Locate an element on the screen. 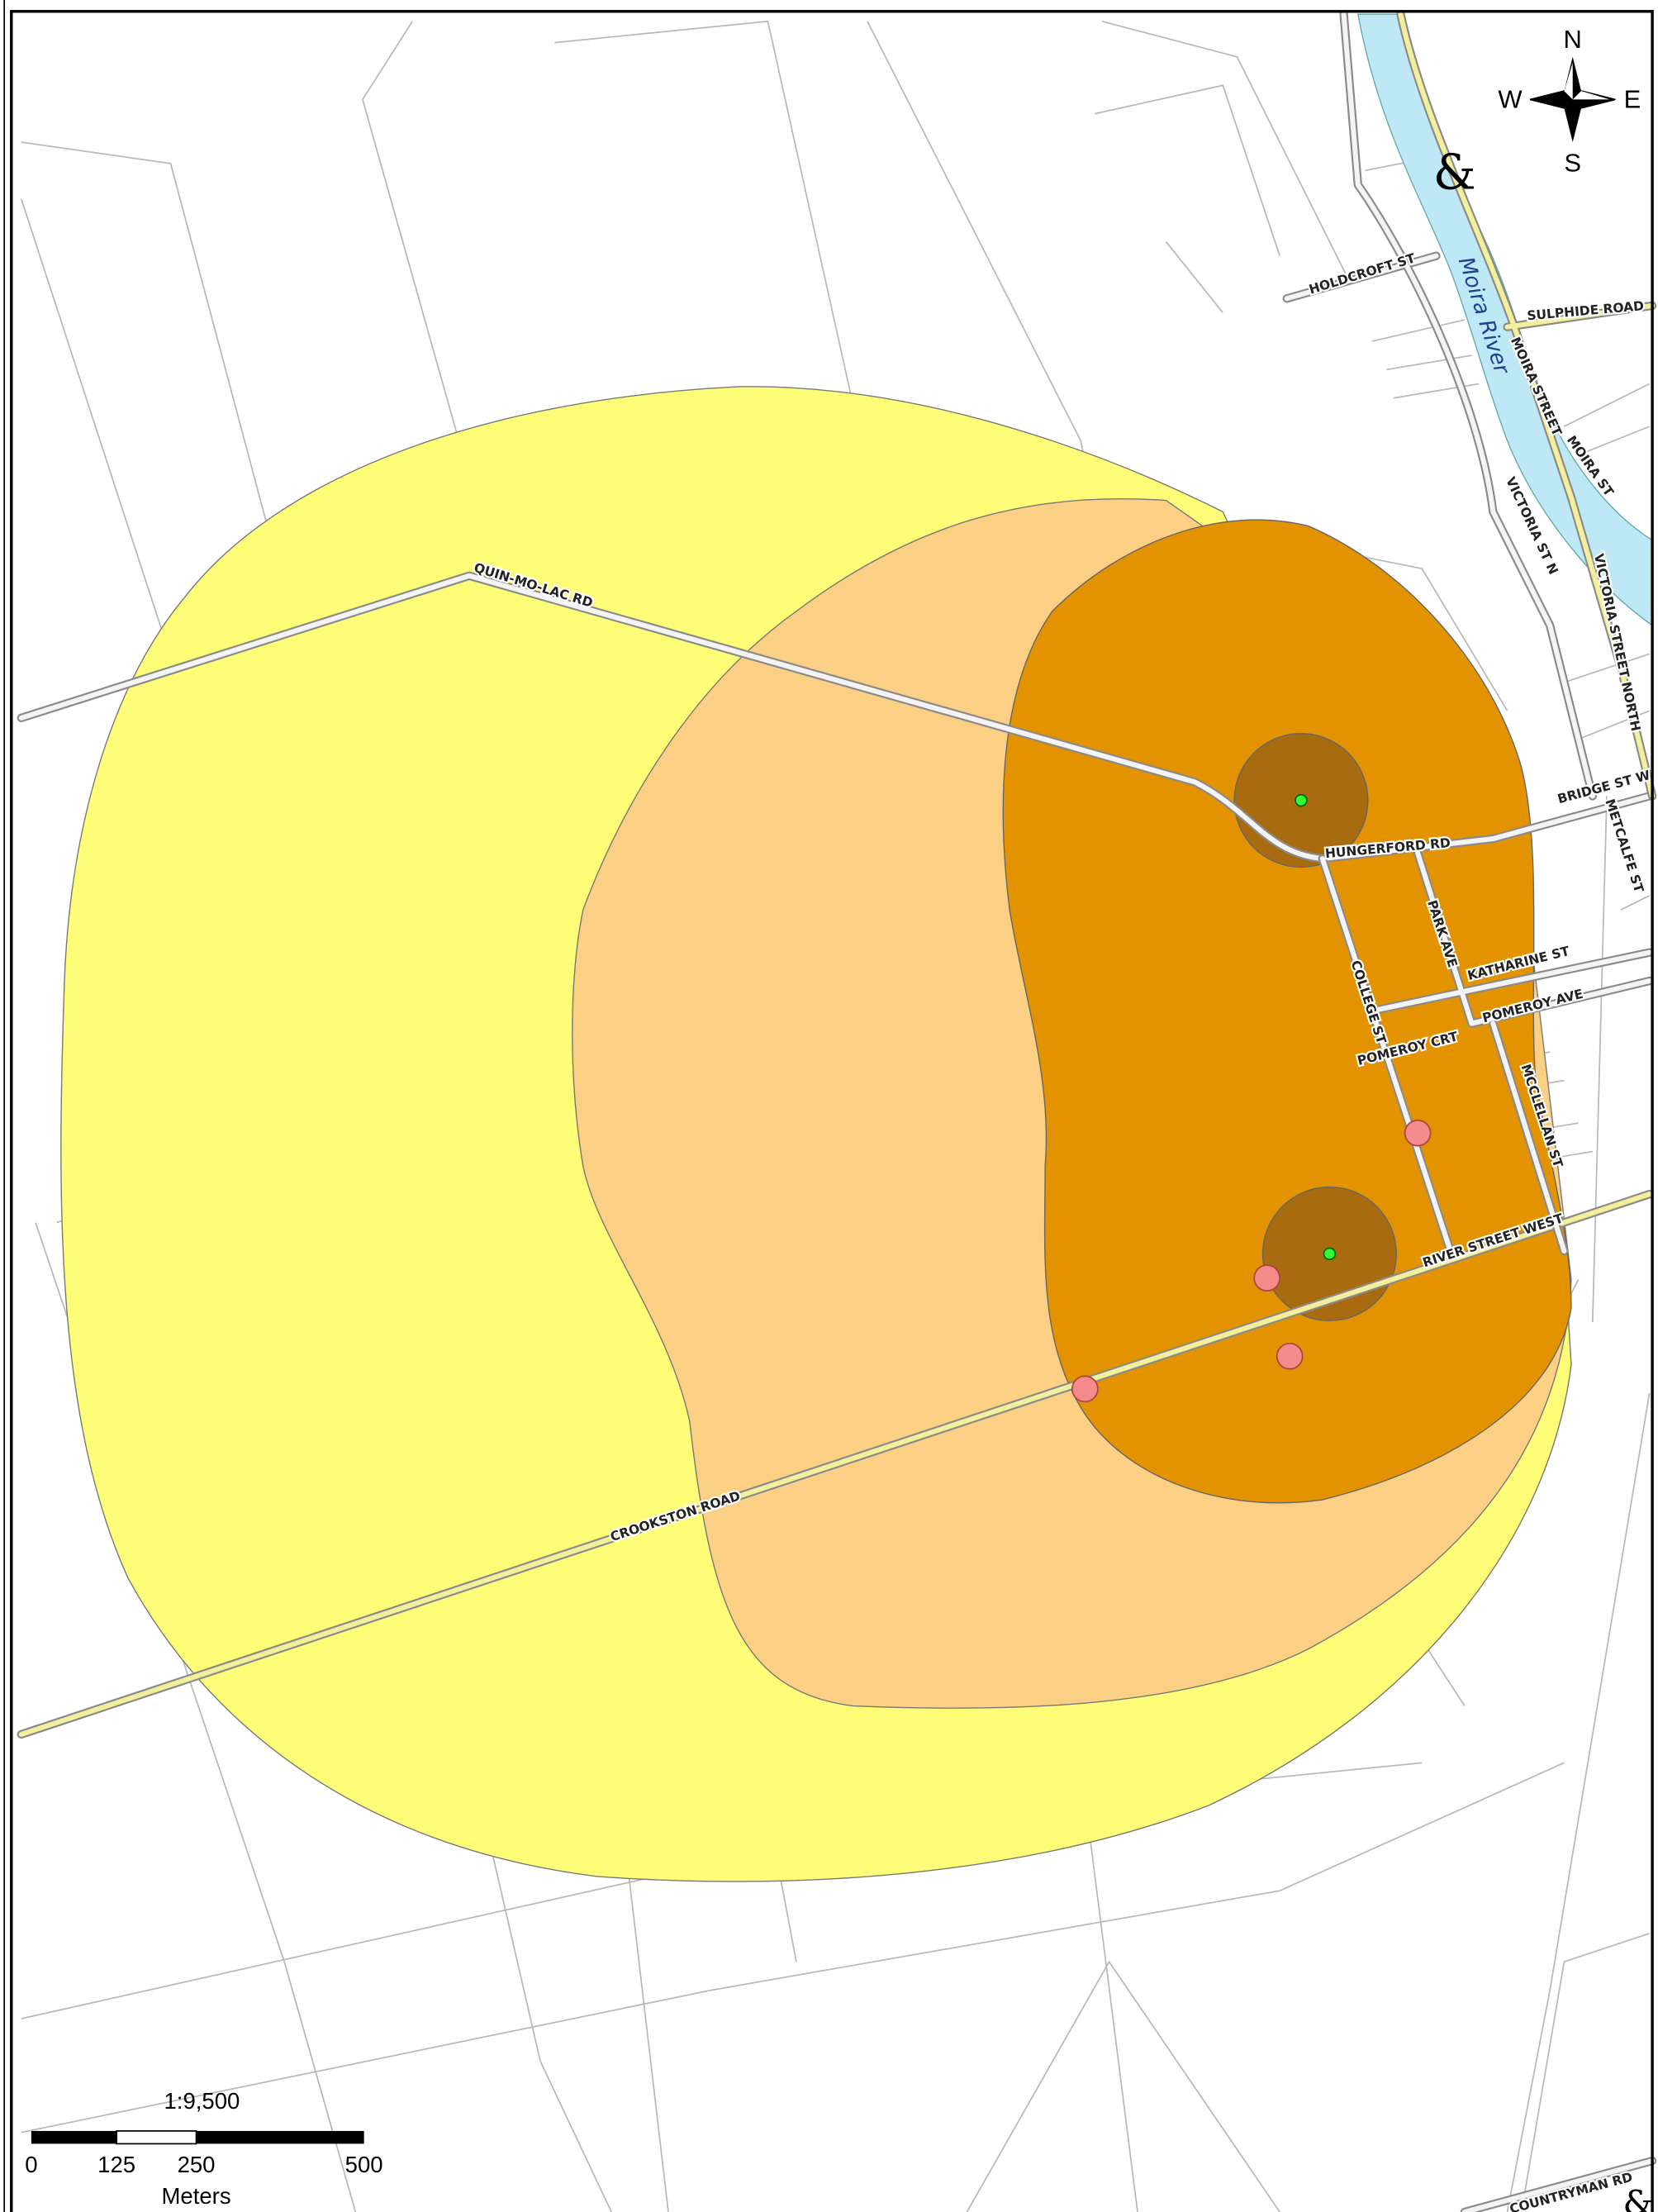 Image resolution: width=1658 pixels, height=2212 pixels. compass-s: S is located at coordinates (1572, 163).